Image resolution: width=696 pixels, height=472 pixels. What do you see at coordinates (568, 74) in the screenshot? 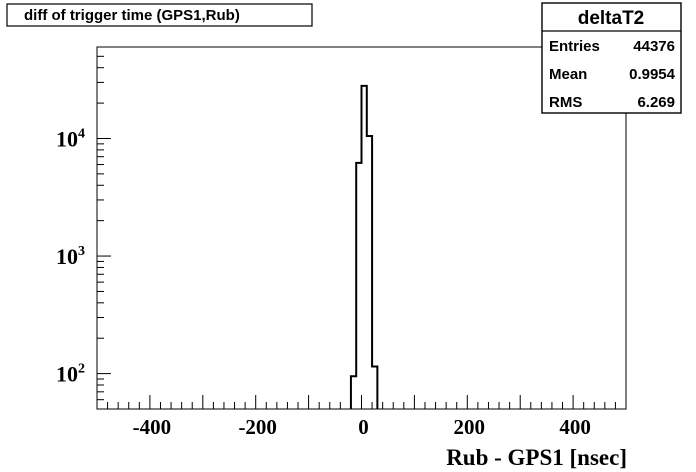
I see `stats-mean-label: Mean` at bounding box center [568, 74].